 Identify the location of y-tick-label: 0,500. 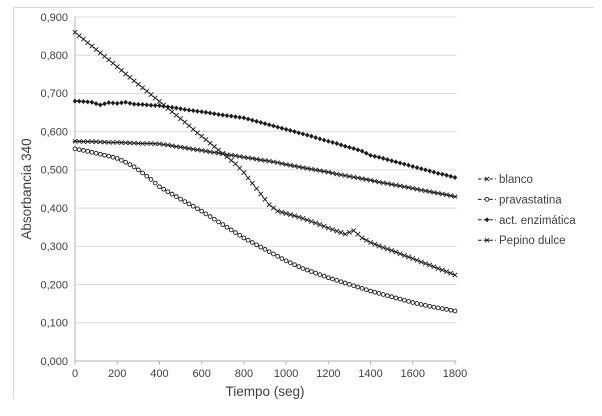
(54, 171).